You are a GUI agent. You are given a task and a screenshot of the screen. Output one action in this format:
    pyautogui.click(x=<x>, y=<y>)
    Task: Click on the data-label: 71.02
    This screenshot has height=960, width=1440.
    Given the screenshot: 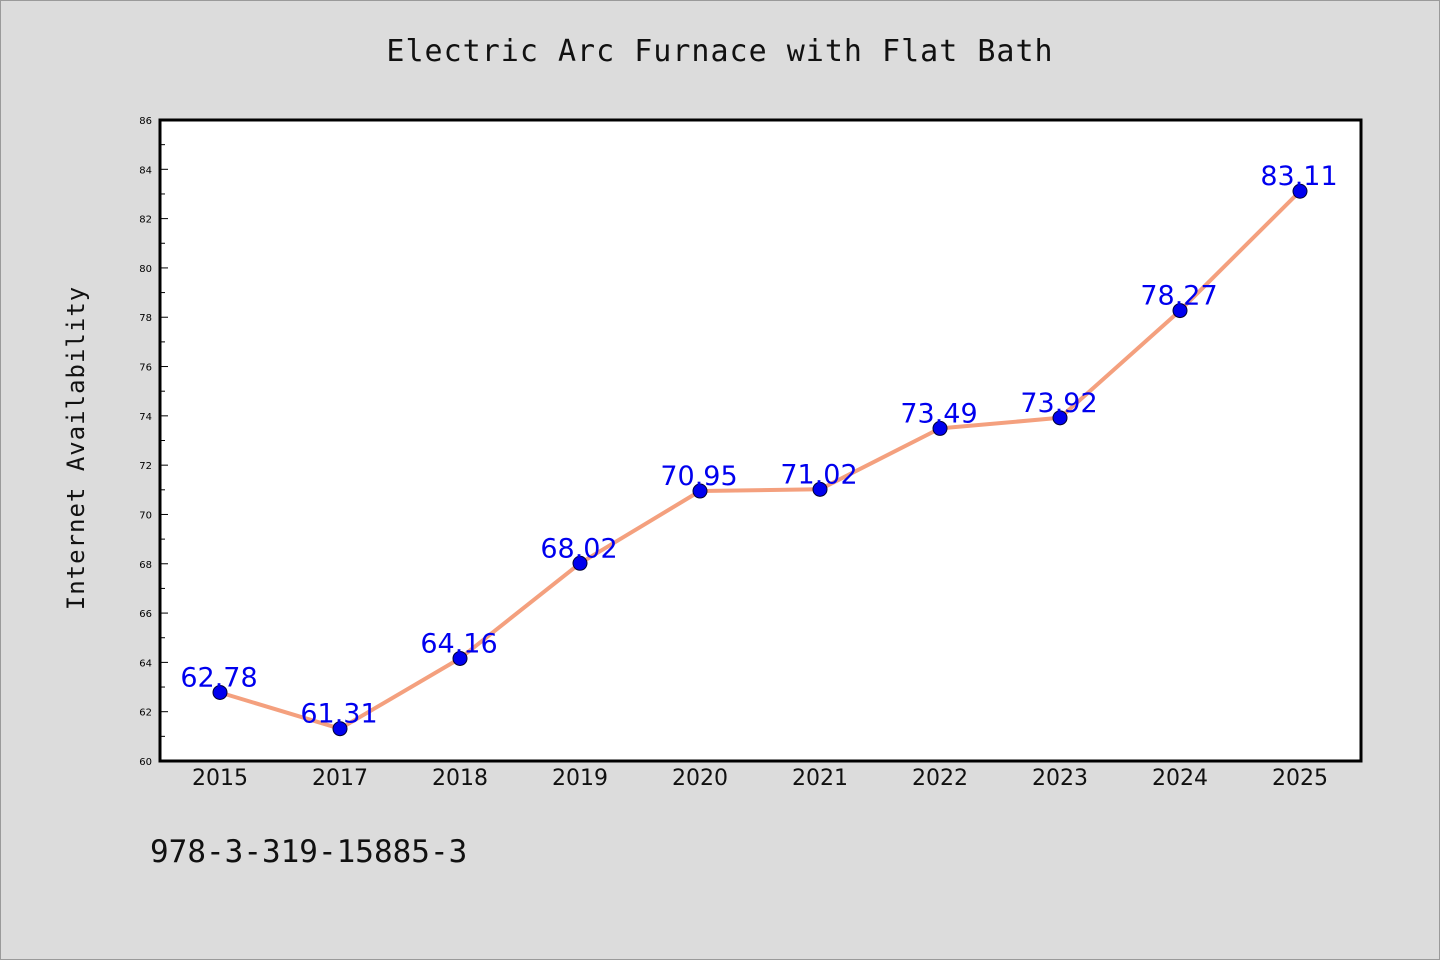 What is the action you would take?
    pyautogui.click(x=818, y=474)
    